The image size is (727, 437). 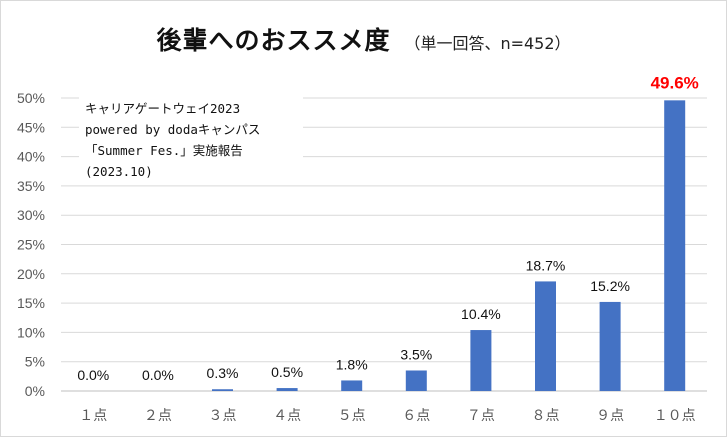 What do you see at coordinates (31, 332) in the screenshot?
I see `y-tick-label: 10%` at bounding box center [31, 332].